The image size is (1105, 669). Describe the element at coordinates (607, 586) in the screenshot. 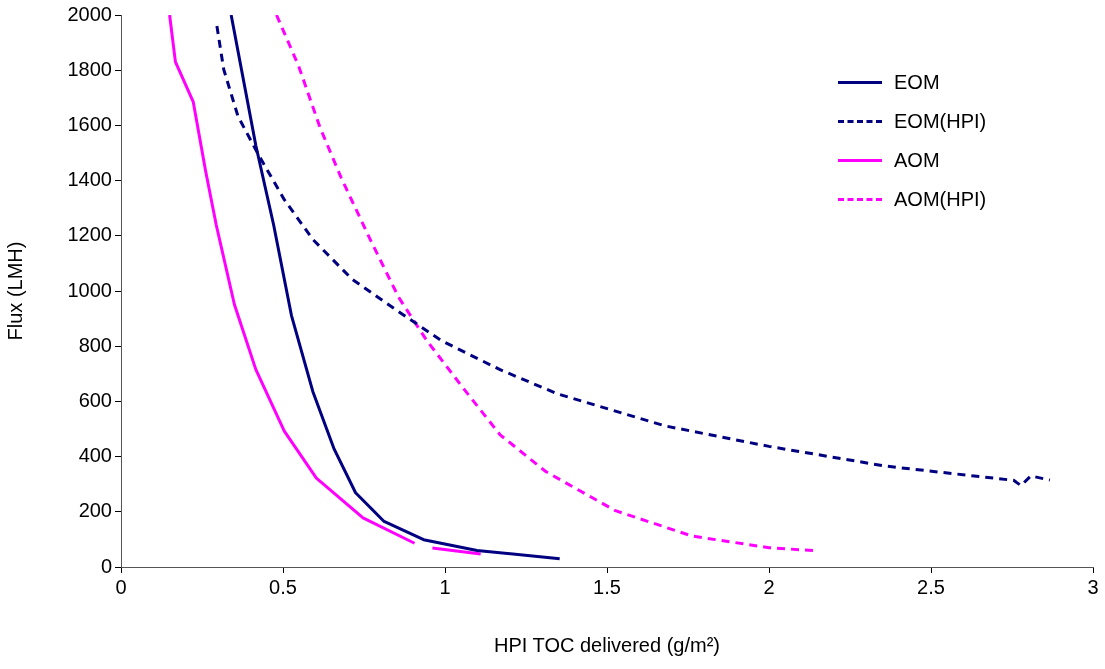

I see `x-tick-label: 1.5` at that location.